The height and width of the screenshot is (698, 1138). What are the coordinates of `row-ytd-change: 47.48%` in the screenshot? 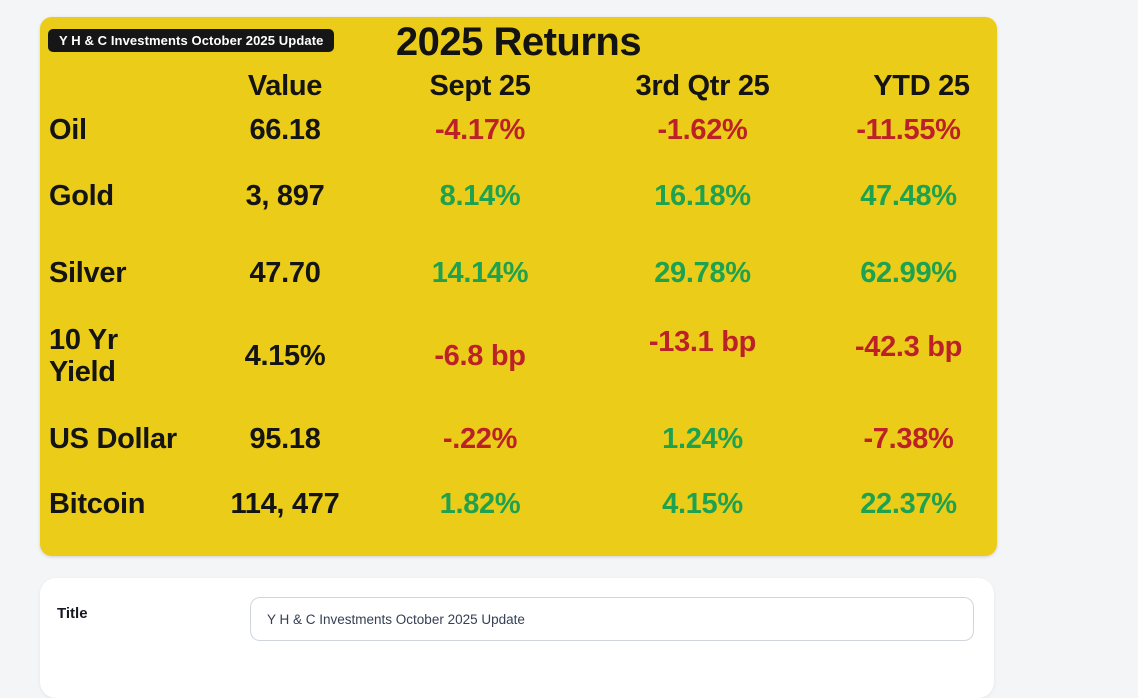 It's located at (908, 196).